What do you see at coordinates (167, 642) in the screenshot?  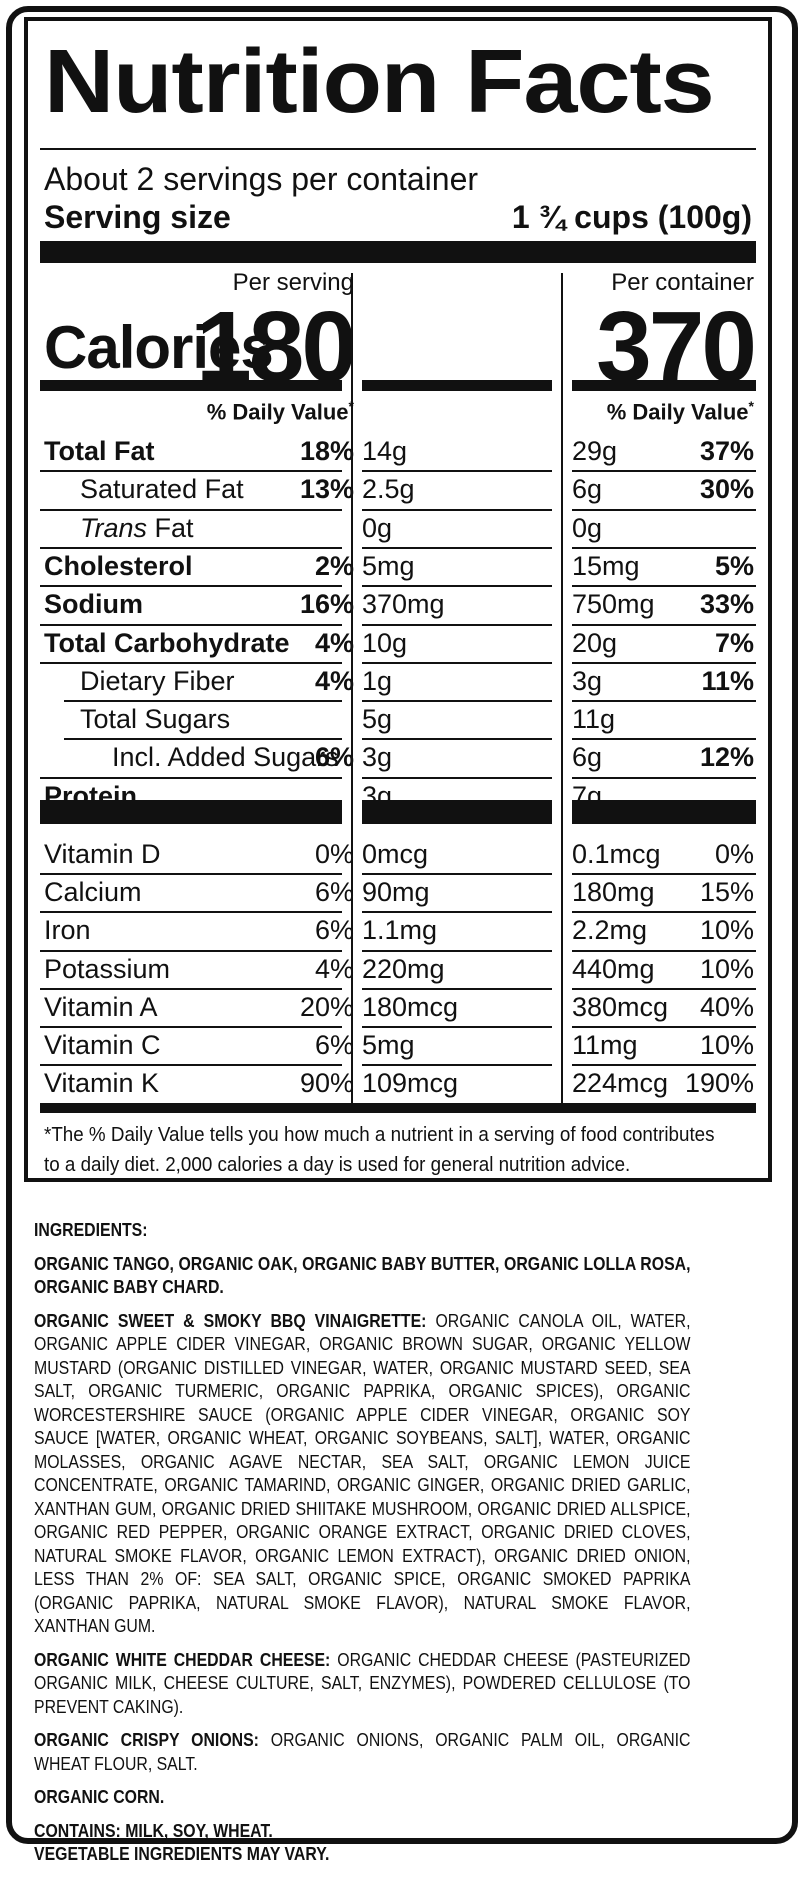 I see `nutrient-label: Total Carbohydrate` at bounding box center [167, 642].